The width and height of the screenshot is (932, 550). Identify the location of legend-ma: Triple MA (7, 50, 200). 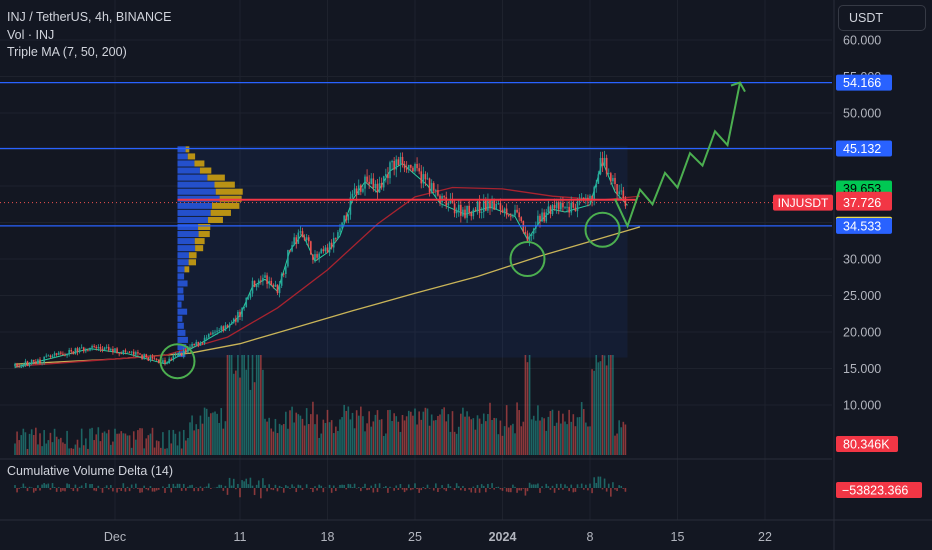
(67, 52).